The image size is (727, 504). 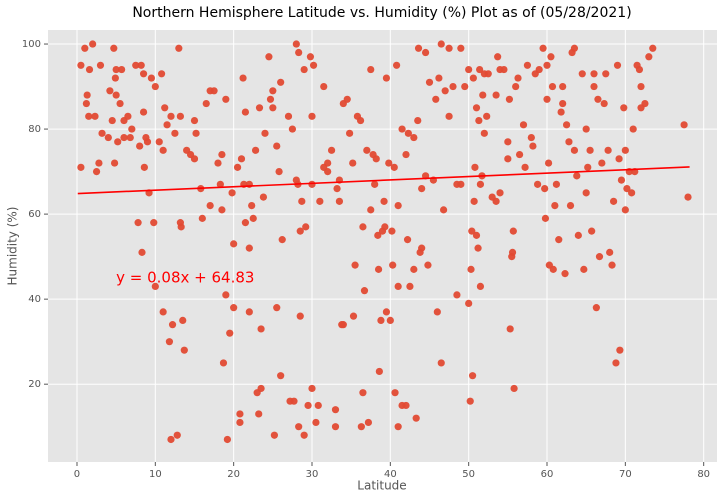 What do you see at coordinates (547, 474) in the screenshot?
I see `x-tick-label: 60` at bounding box center [547, 474].